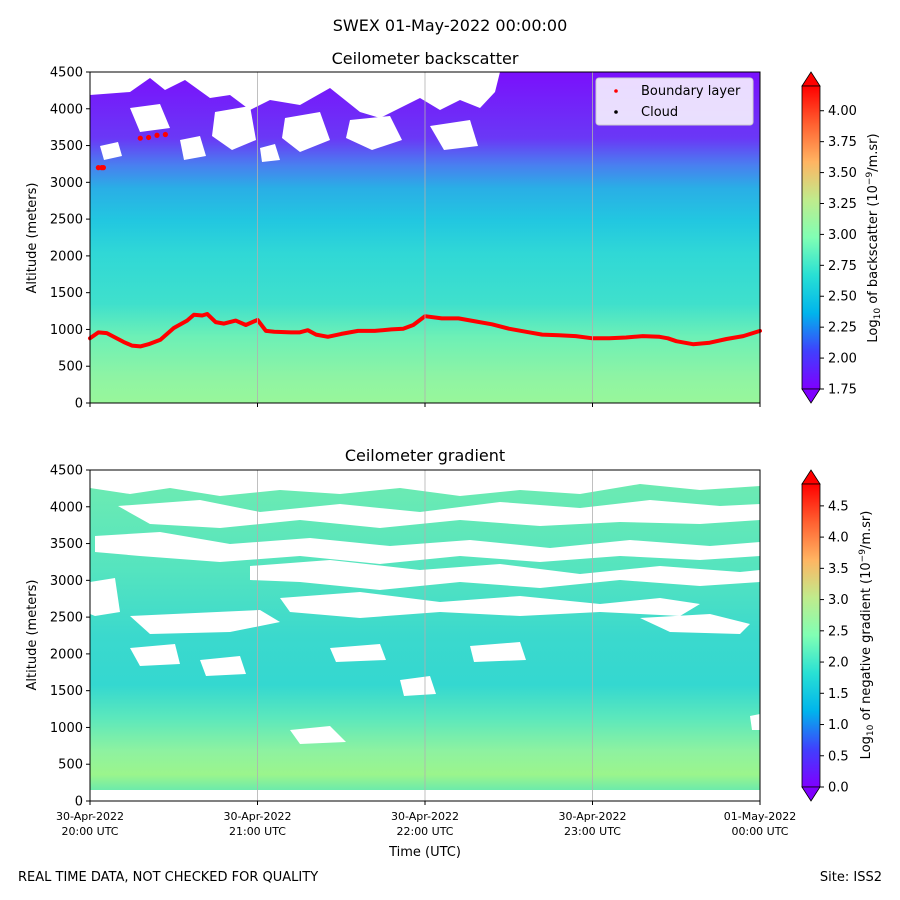 This screenshot has height=900, width=900. What do you see at coordinates (425, 58) in the screenshot?
I see `backscatter-title: Ceilometer backscatter` at bounding box center [425, 58].